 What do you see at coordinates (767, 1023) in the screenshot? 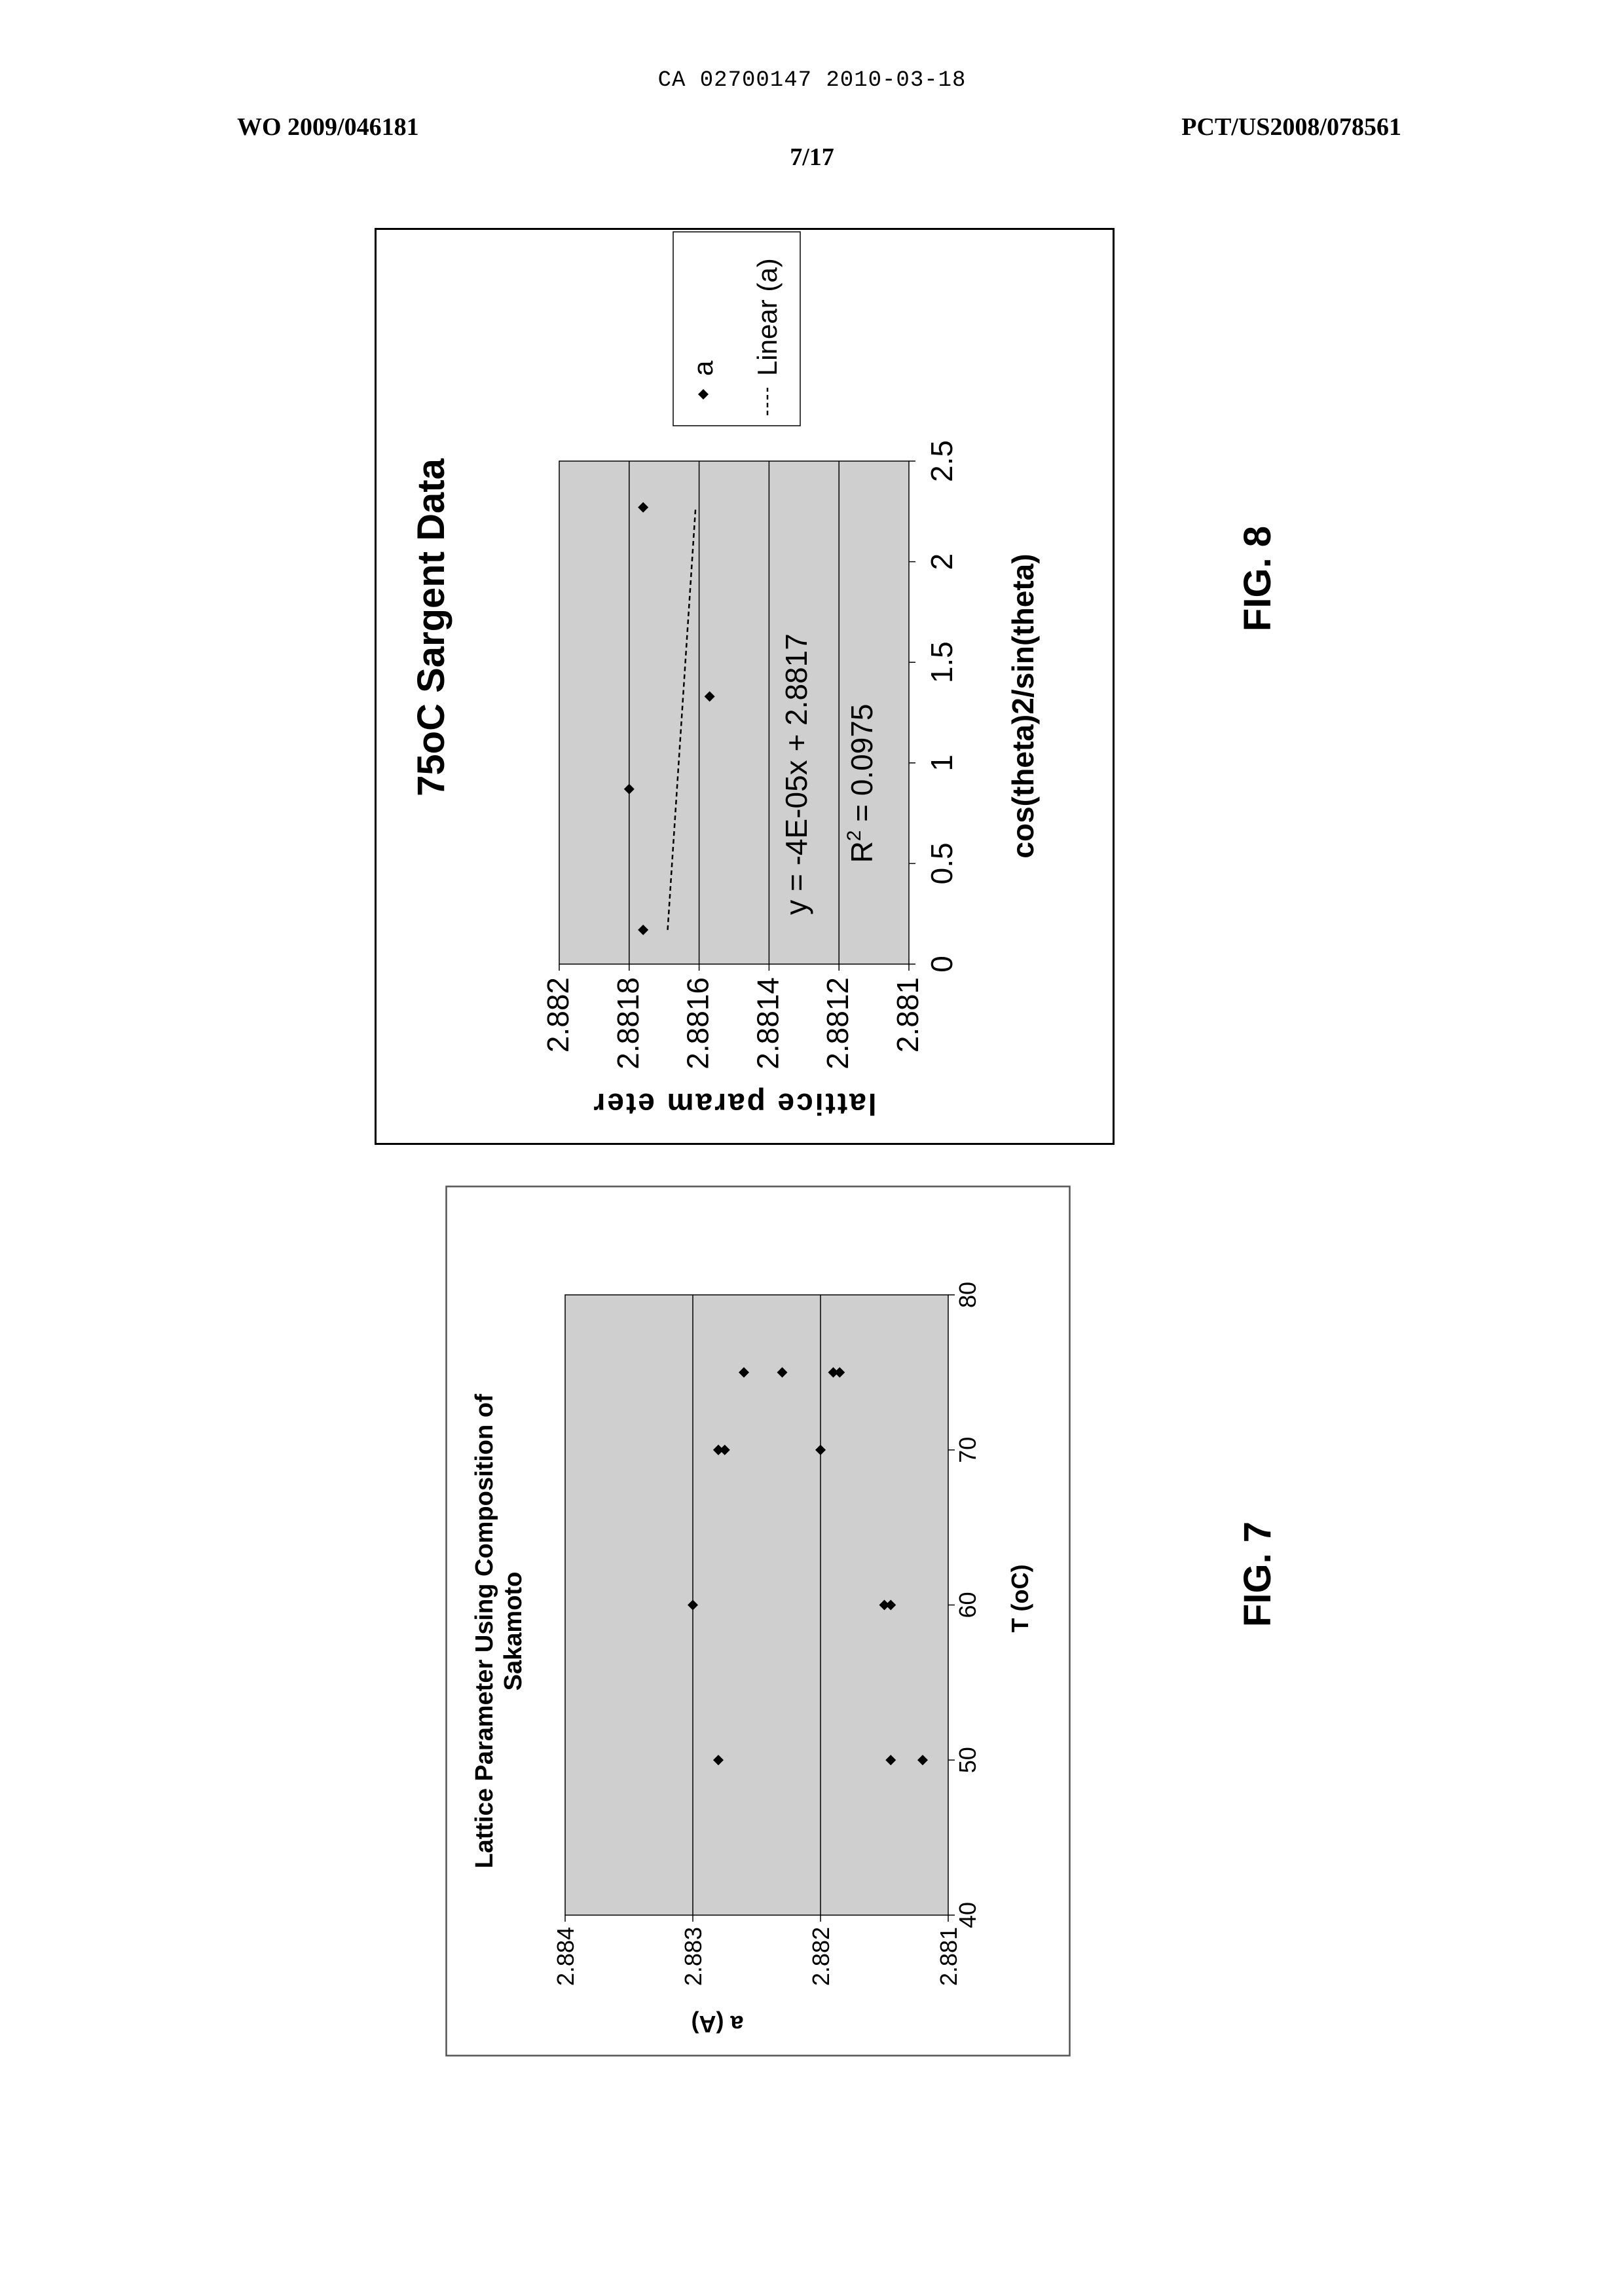
I see `fig8-y-tick-label: 2.8814` at bounding box center [767, 1023].